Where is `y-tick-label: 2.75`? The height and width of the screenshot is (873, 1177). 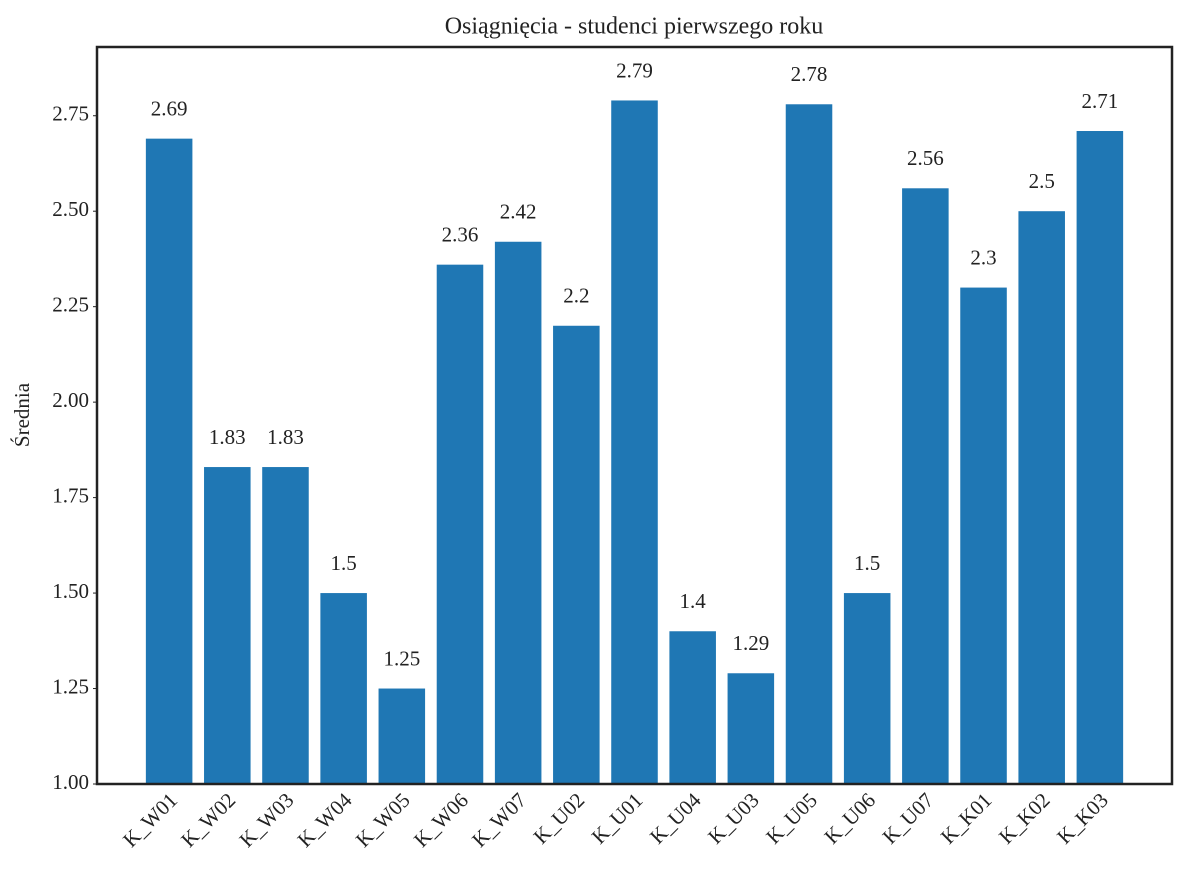 y-tick-label: 2.75 is located at coordinates (70, 114).